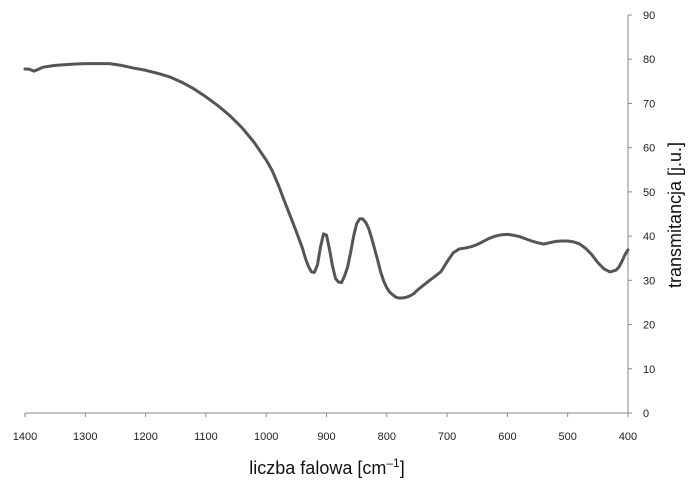 This screenshot has height=487, width=691. I want to click on y-tick-label: 20, so click(649, 326).